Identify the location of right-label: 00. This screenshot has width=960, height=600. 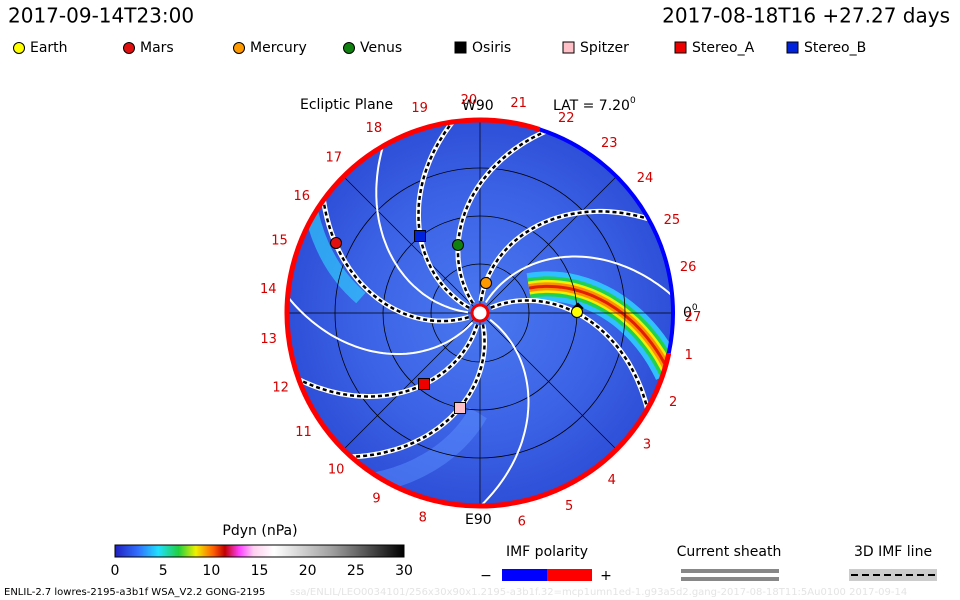
(690, 312).